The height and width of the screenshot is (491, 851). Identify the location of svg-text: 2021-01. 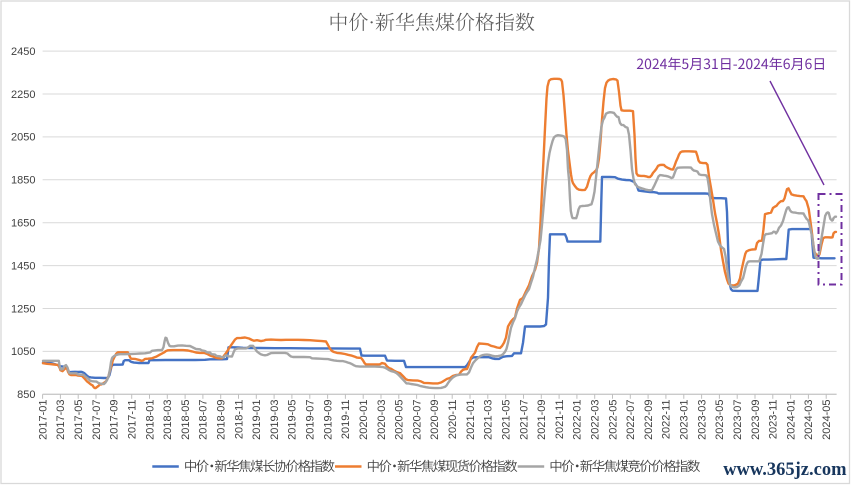
(471, 420).